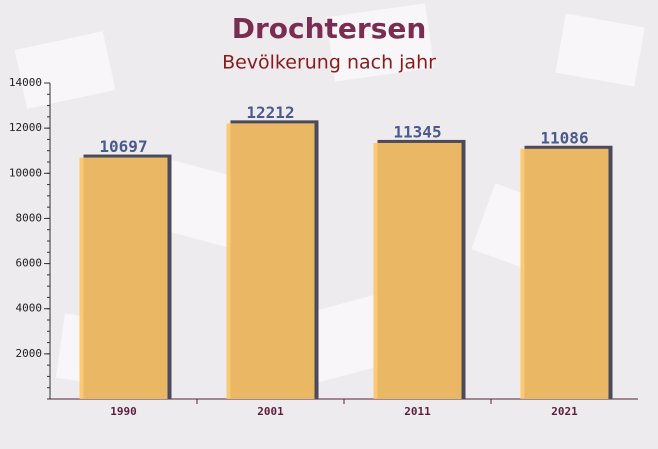 This screenshot has height=449, width=658. I want to click on x-tick-label: 2001, so click(270, 411).